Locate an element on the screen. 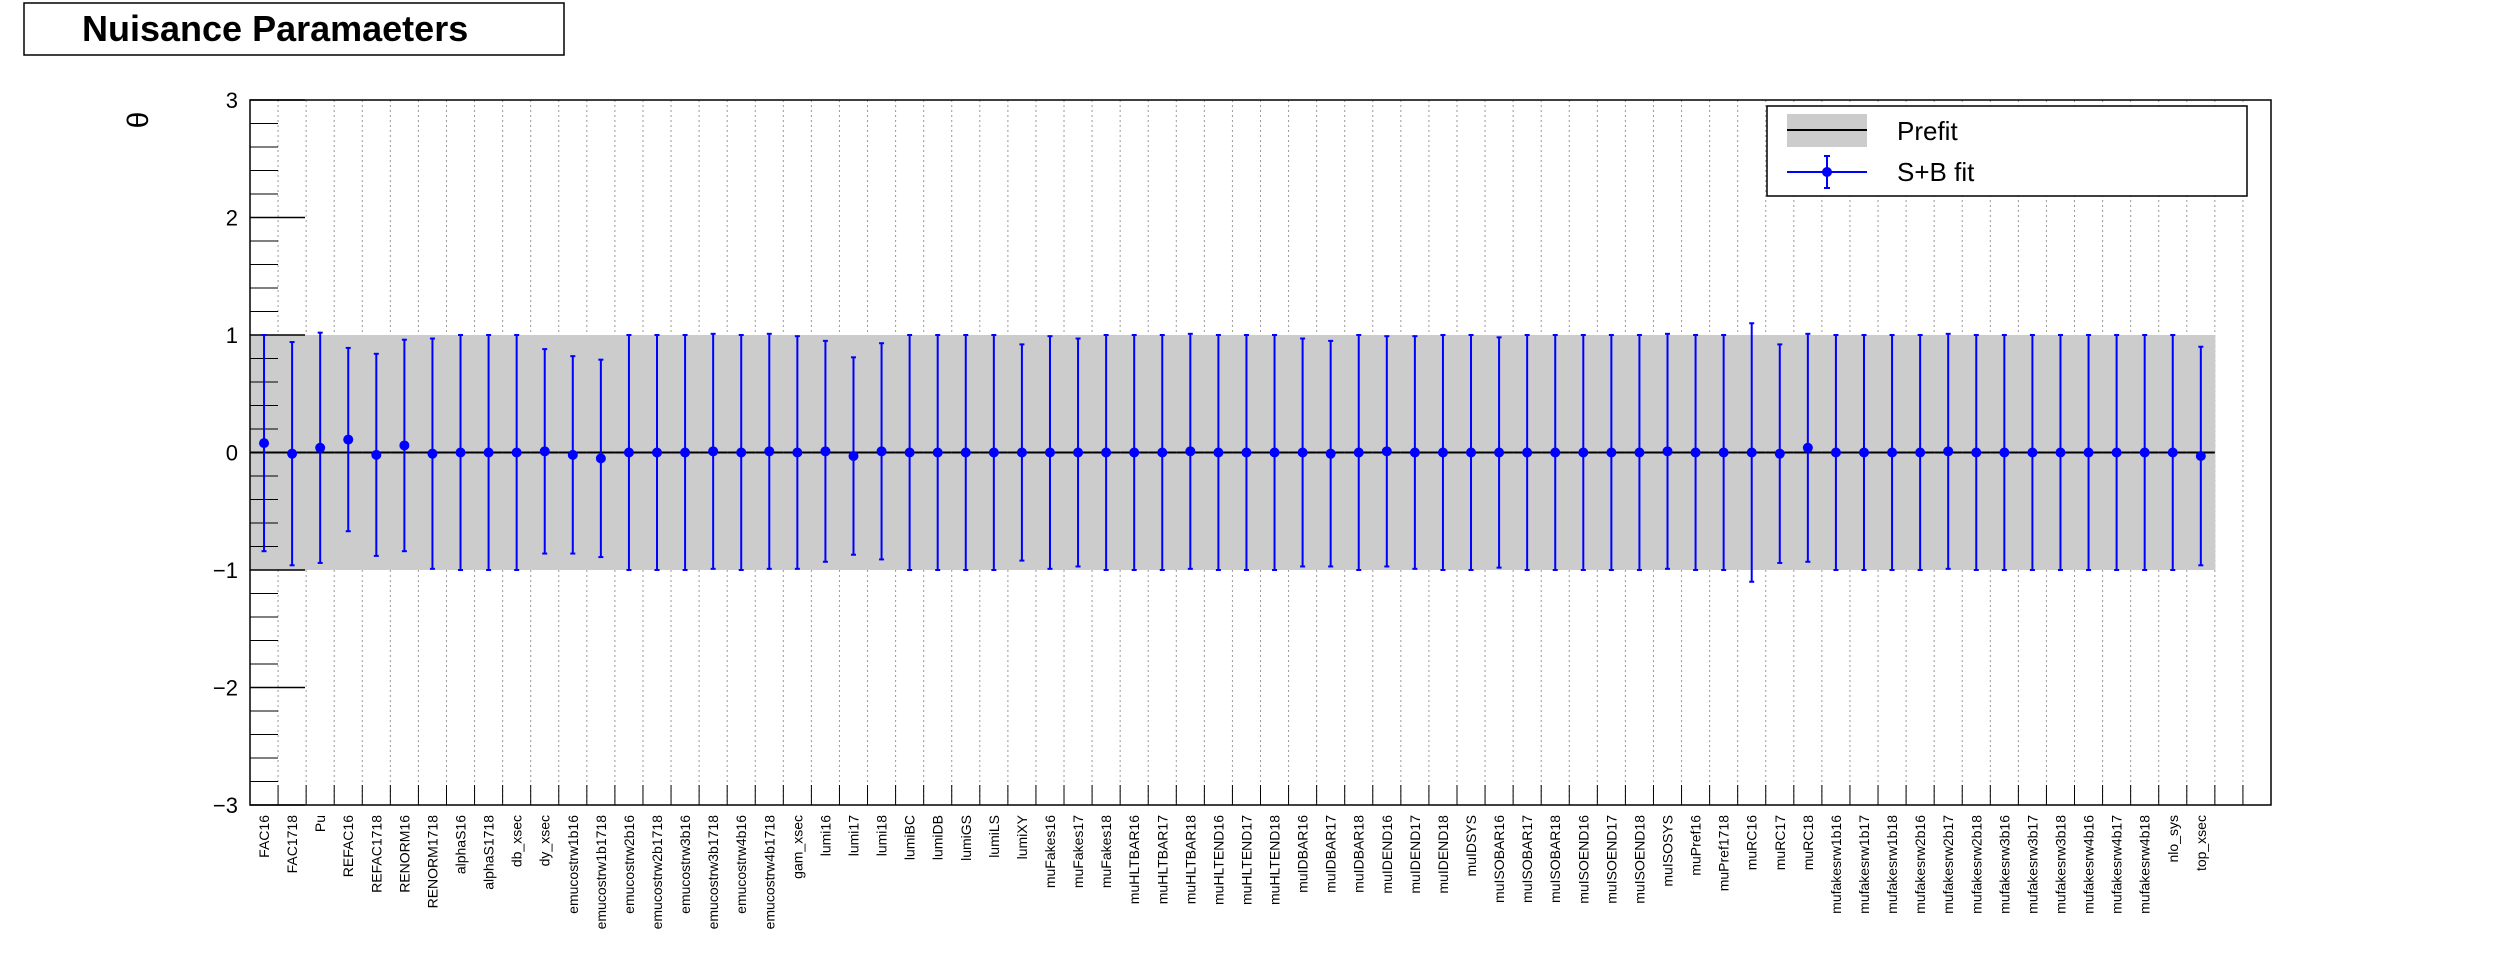 The image size is (2496, 977). x-tick-label: mufakesrw1b18 is located at coordinates (1892, 864).